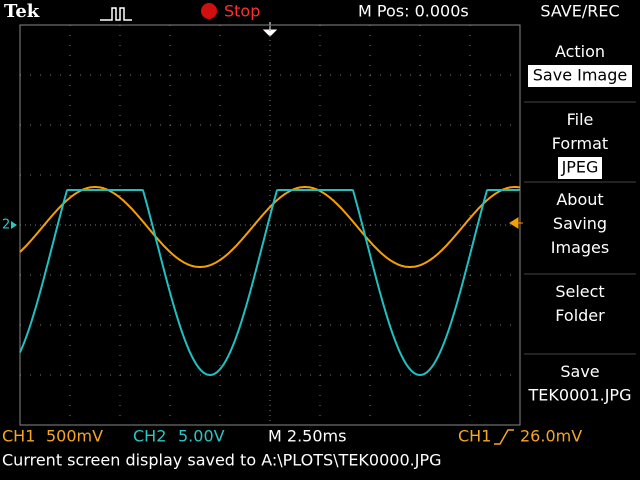 The image size is (640, 480). I want to click on position: M Pos: 0.000s, so click(413, 11).